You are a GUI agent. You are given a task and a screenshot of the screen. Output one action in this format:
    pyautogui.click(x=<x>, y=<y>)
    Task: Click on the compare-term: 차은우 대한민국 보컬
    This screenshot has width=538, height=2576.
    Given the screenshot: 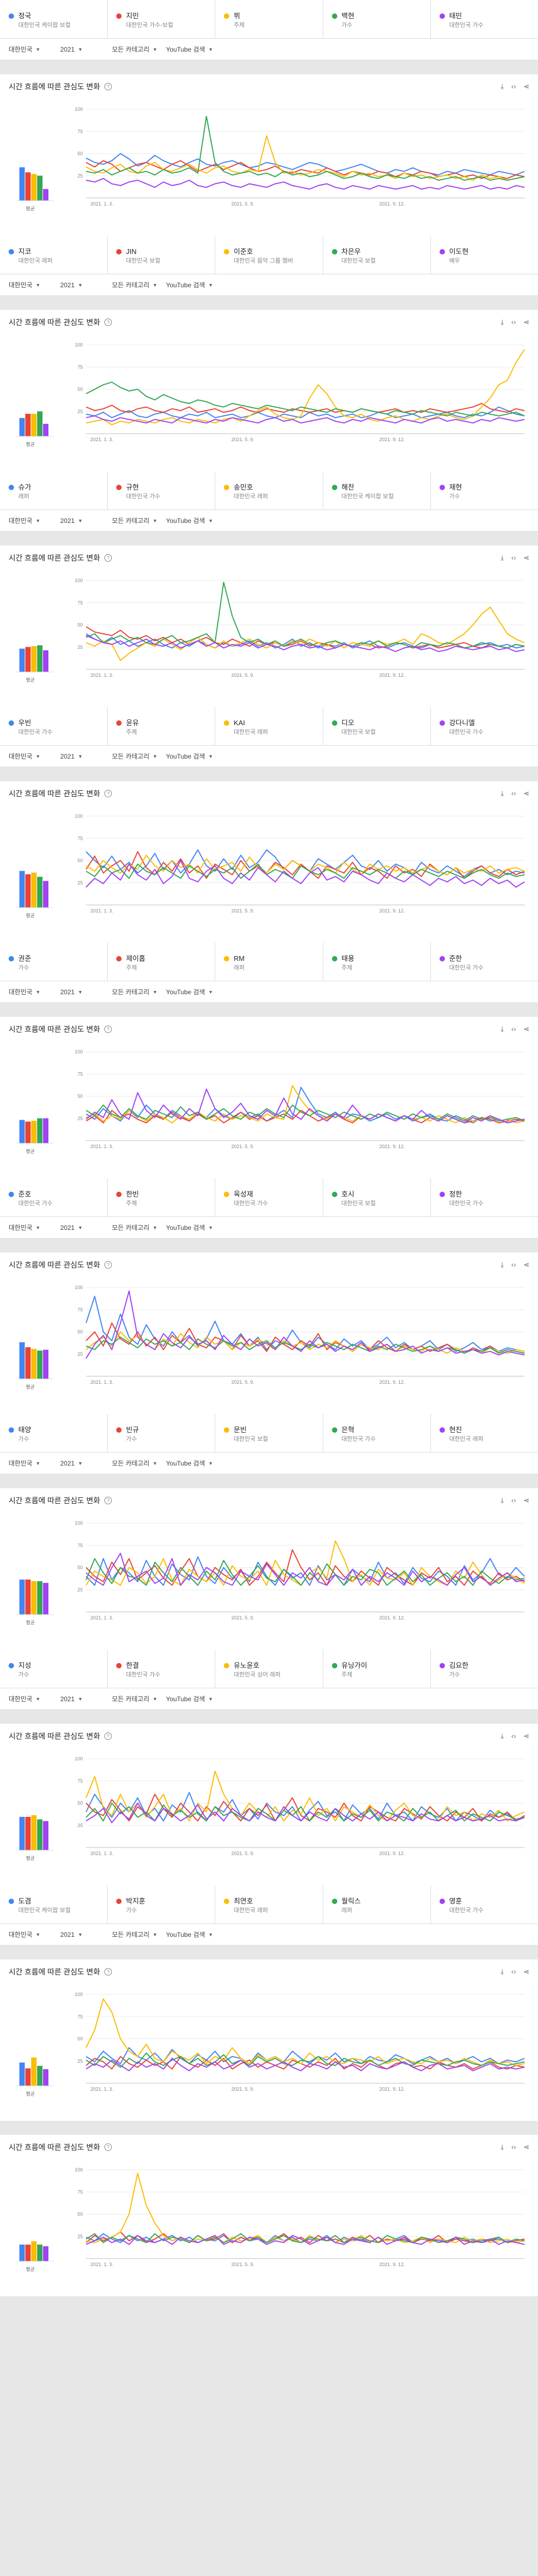 What is the action you would take?
    pyautogui.click(x=377, y=255)
    